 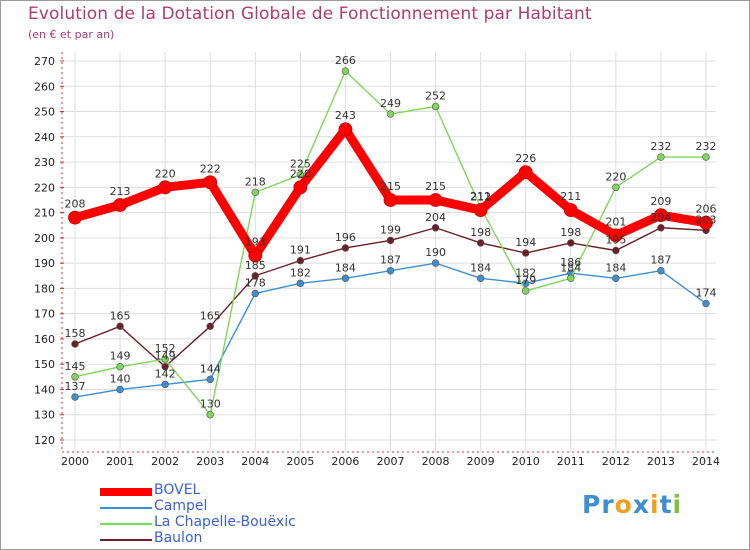 What do you see at coordinates (120, 378) in the screenshot?
I see `data-label-campel: 140` at bounding box center [120, 378].